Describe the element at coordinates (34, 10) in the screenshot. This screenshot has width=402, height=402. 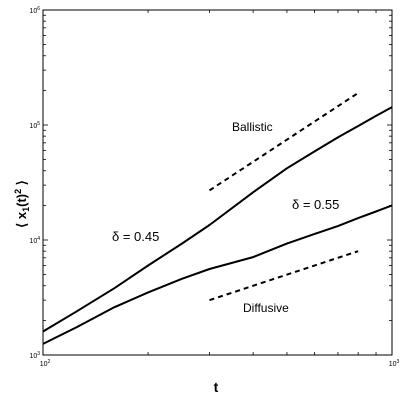
I see `y-tick-label: 10⁶` at that location.